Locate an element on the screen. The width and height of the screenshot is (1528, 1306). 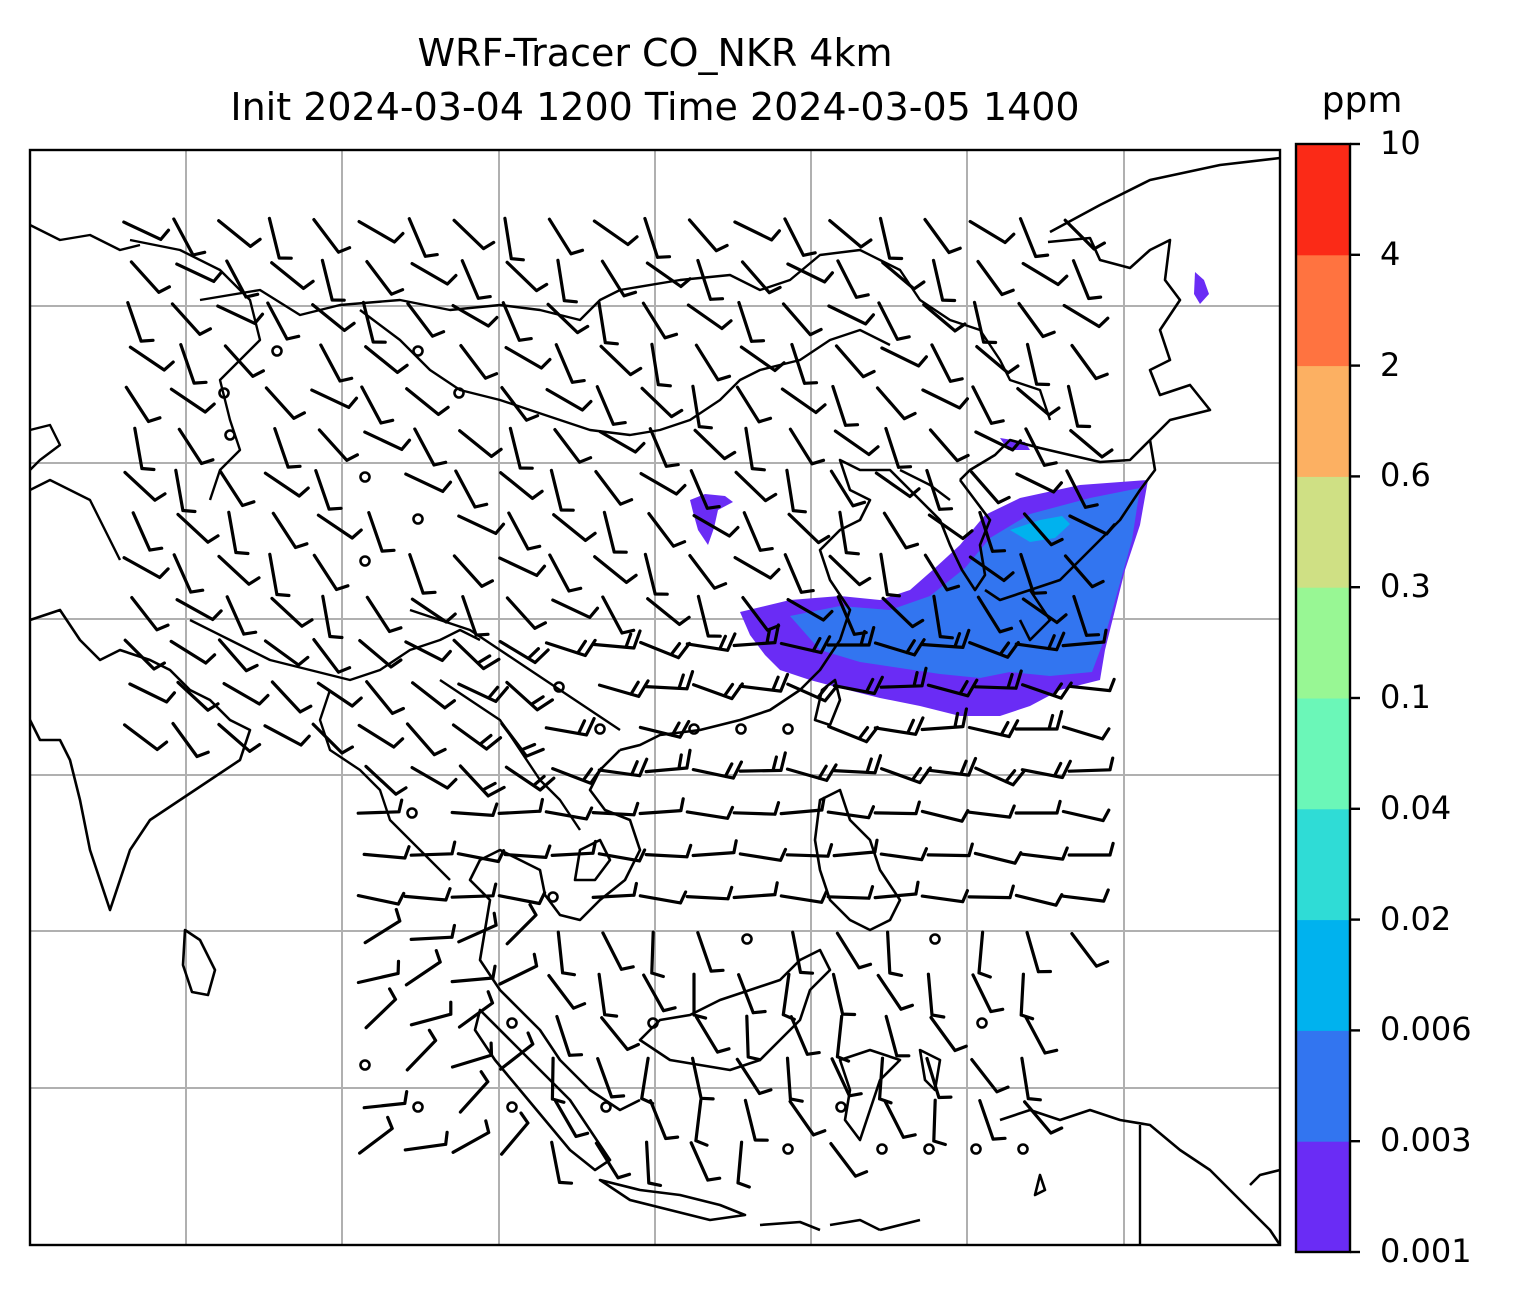
coast-sulawesi is located at coordinates (870, 1095).